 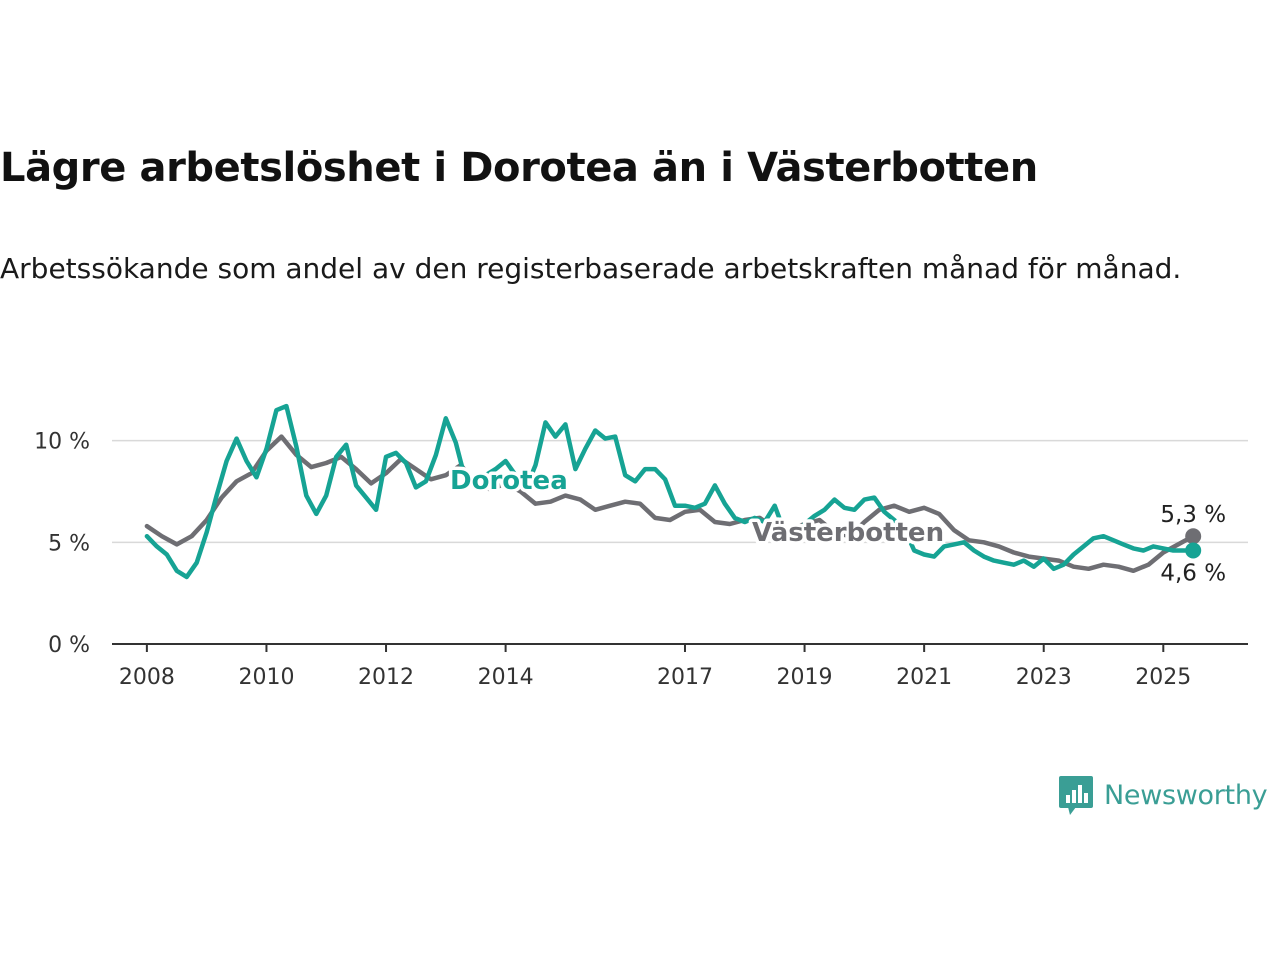 What do you see at coordinates (1193, 550) in the screenshot?
I see `end-point-dorotea` at bounding box center [1193, 550].